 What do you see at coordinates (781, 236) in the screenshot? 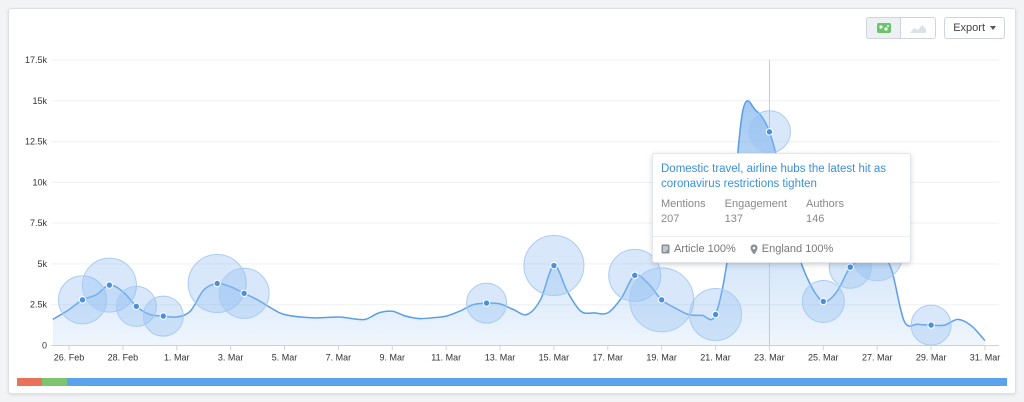
I see `tooltip-divider` at bounding box center [781, 236].